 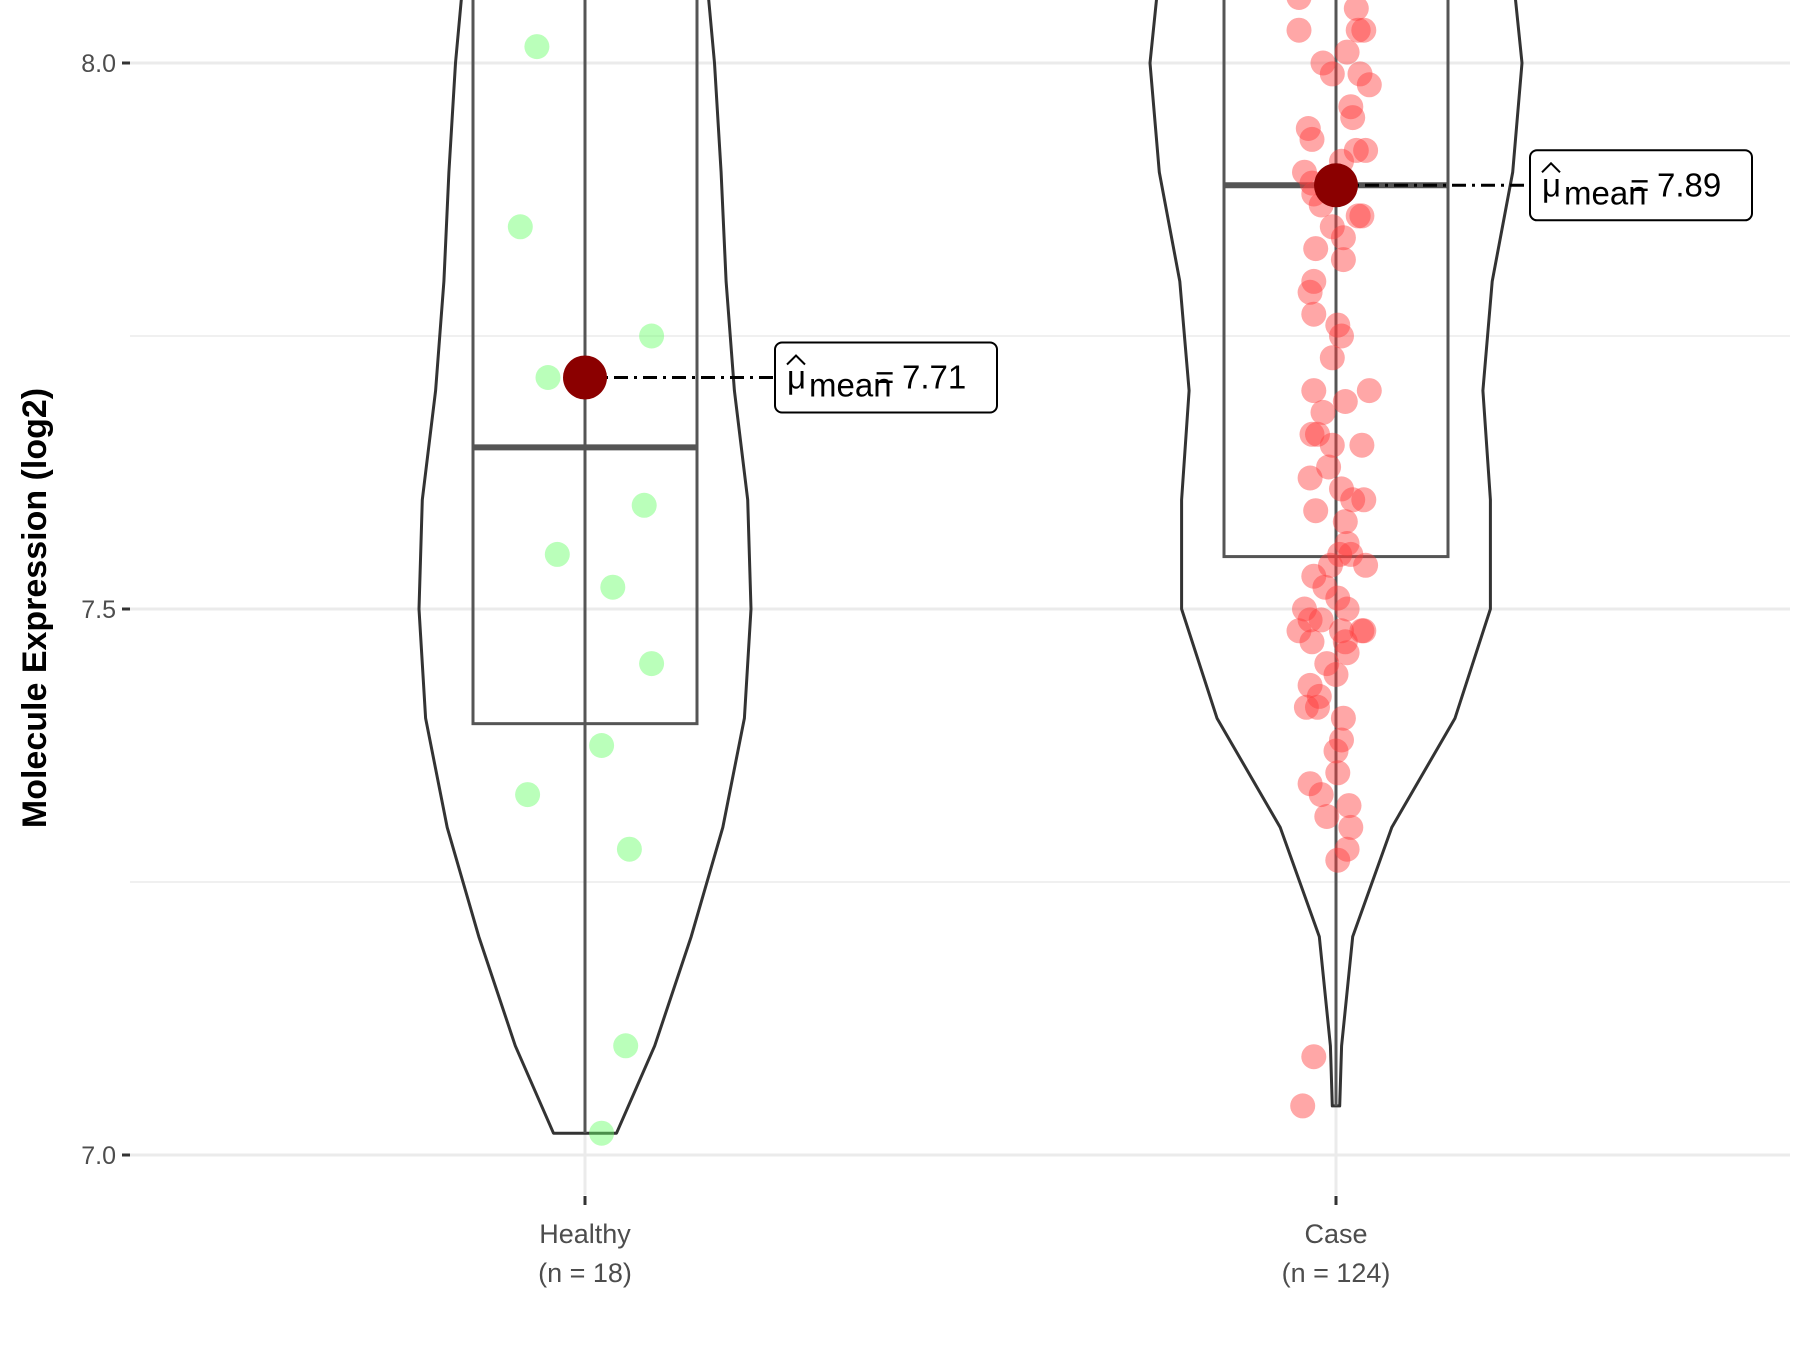 What do you see at coordinates (98, 1156) in the screenshot?
I see `y-tick-label: 7.0` at bounding box center [98, 1156].